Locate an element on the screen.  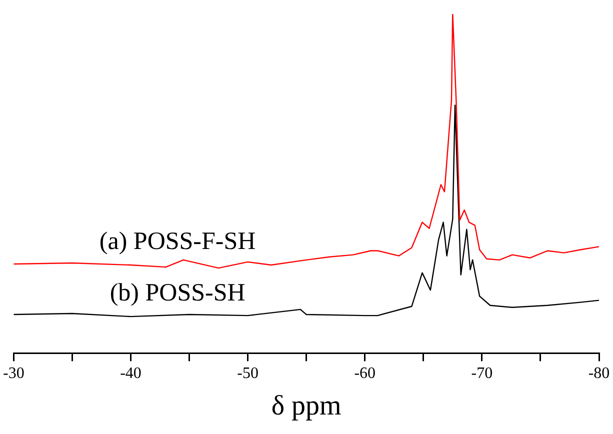
x-tick-label: -80 is located at coordinates (599, 373).